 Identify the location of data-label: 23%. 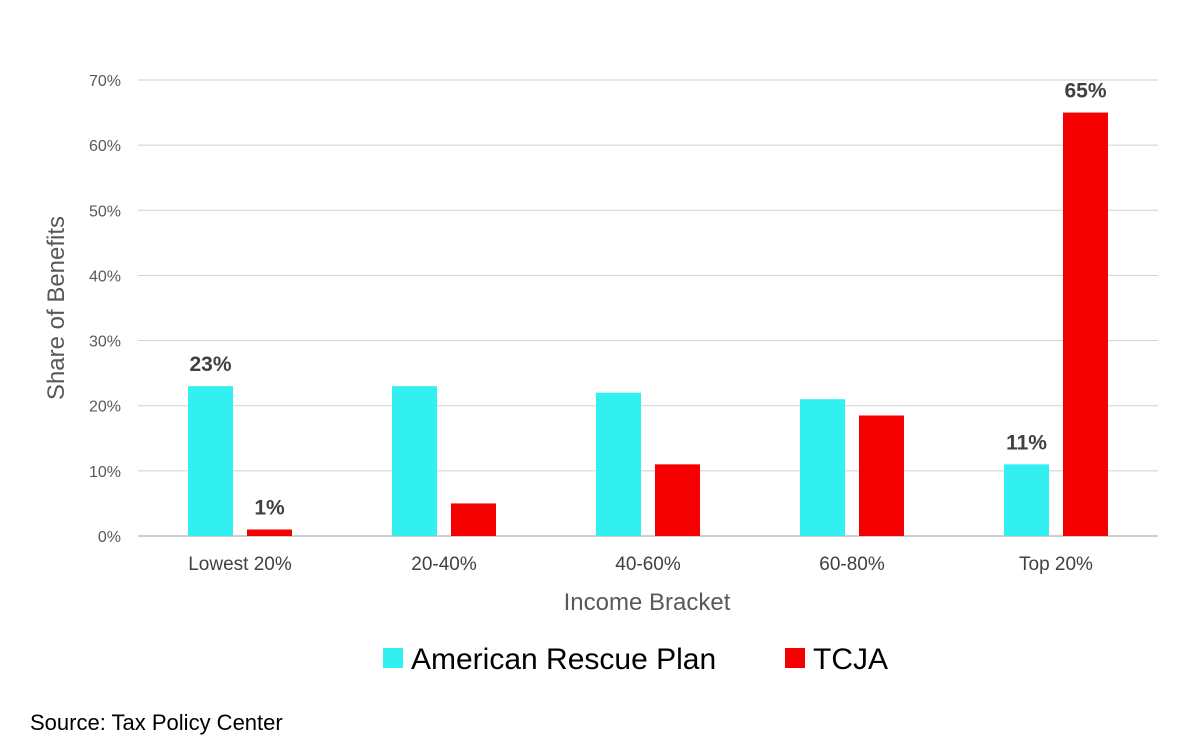
(210, 364).